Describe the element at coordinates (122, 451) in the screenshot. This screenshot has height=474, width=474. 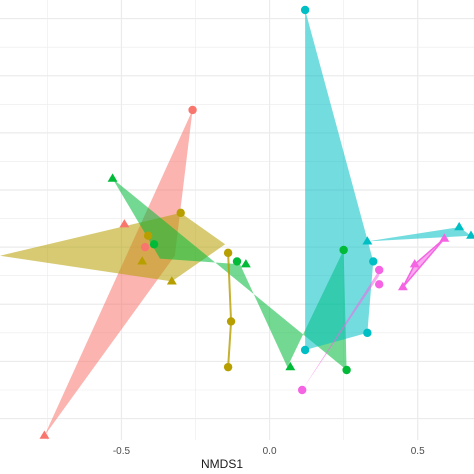
I see `x-tick-label: -0.5` at that location.